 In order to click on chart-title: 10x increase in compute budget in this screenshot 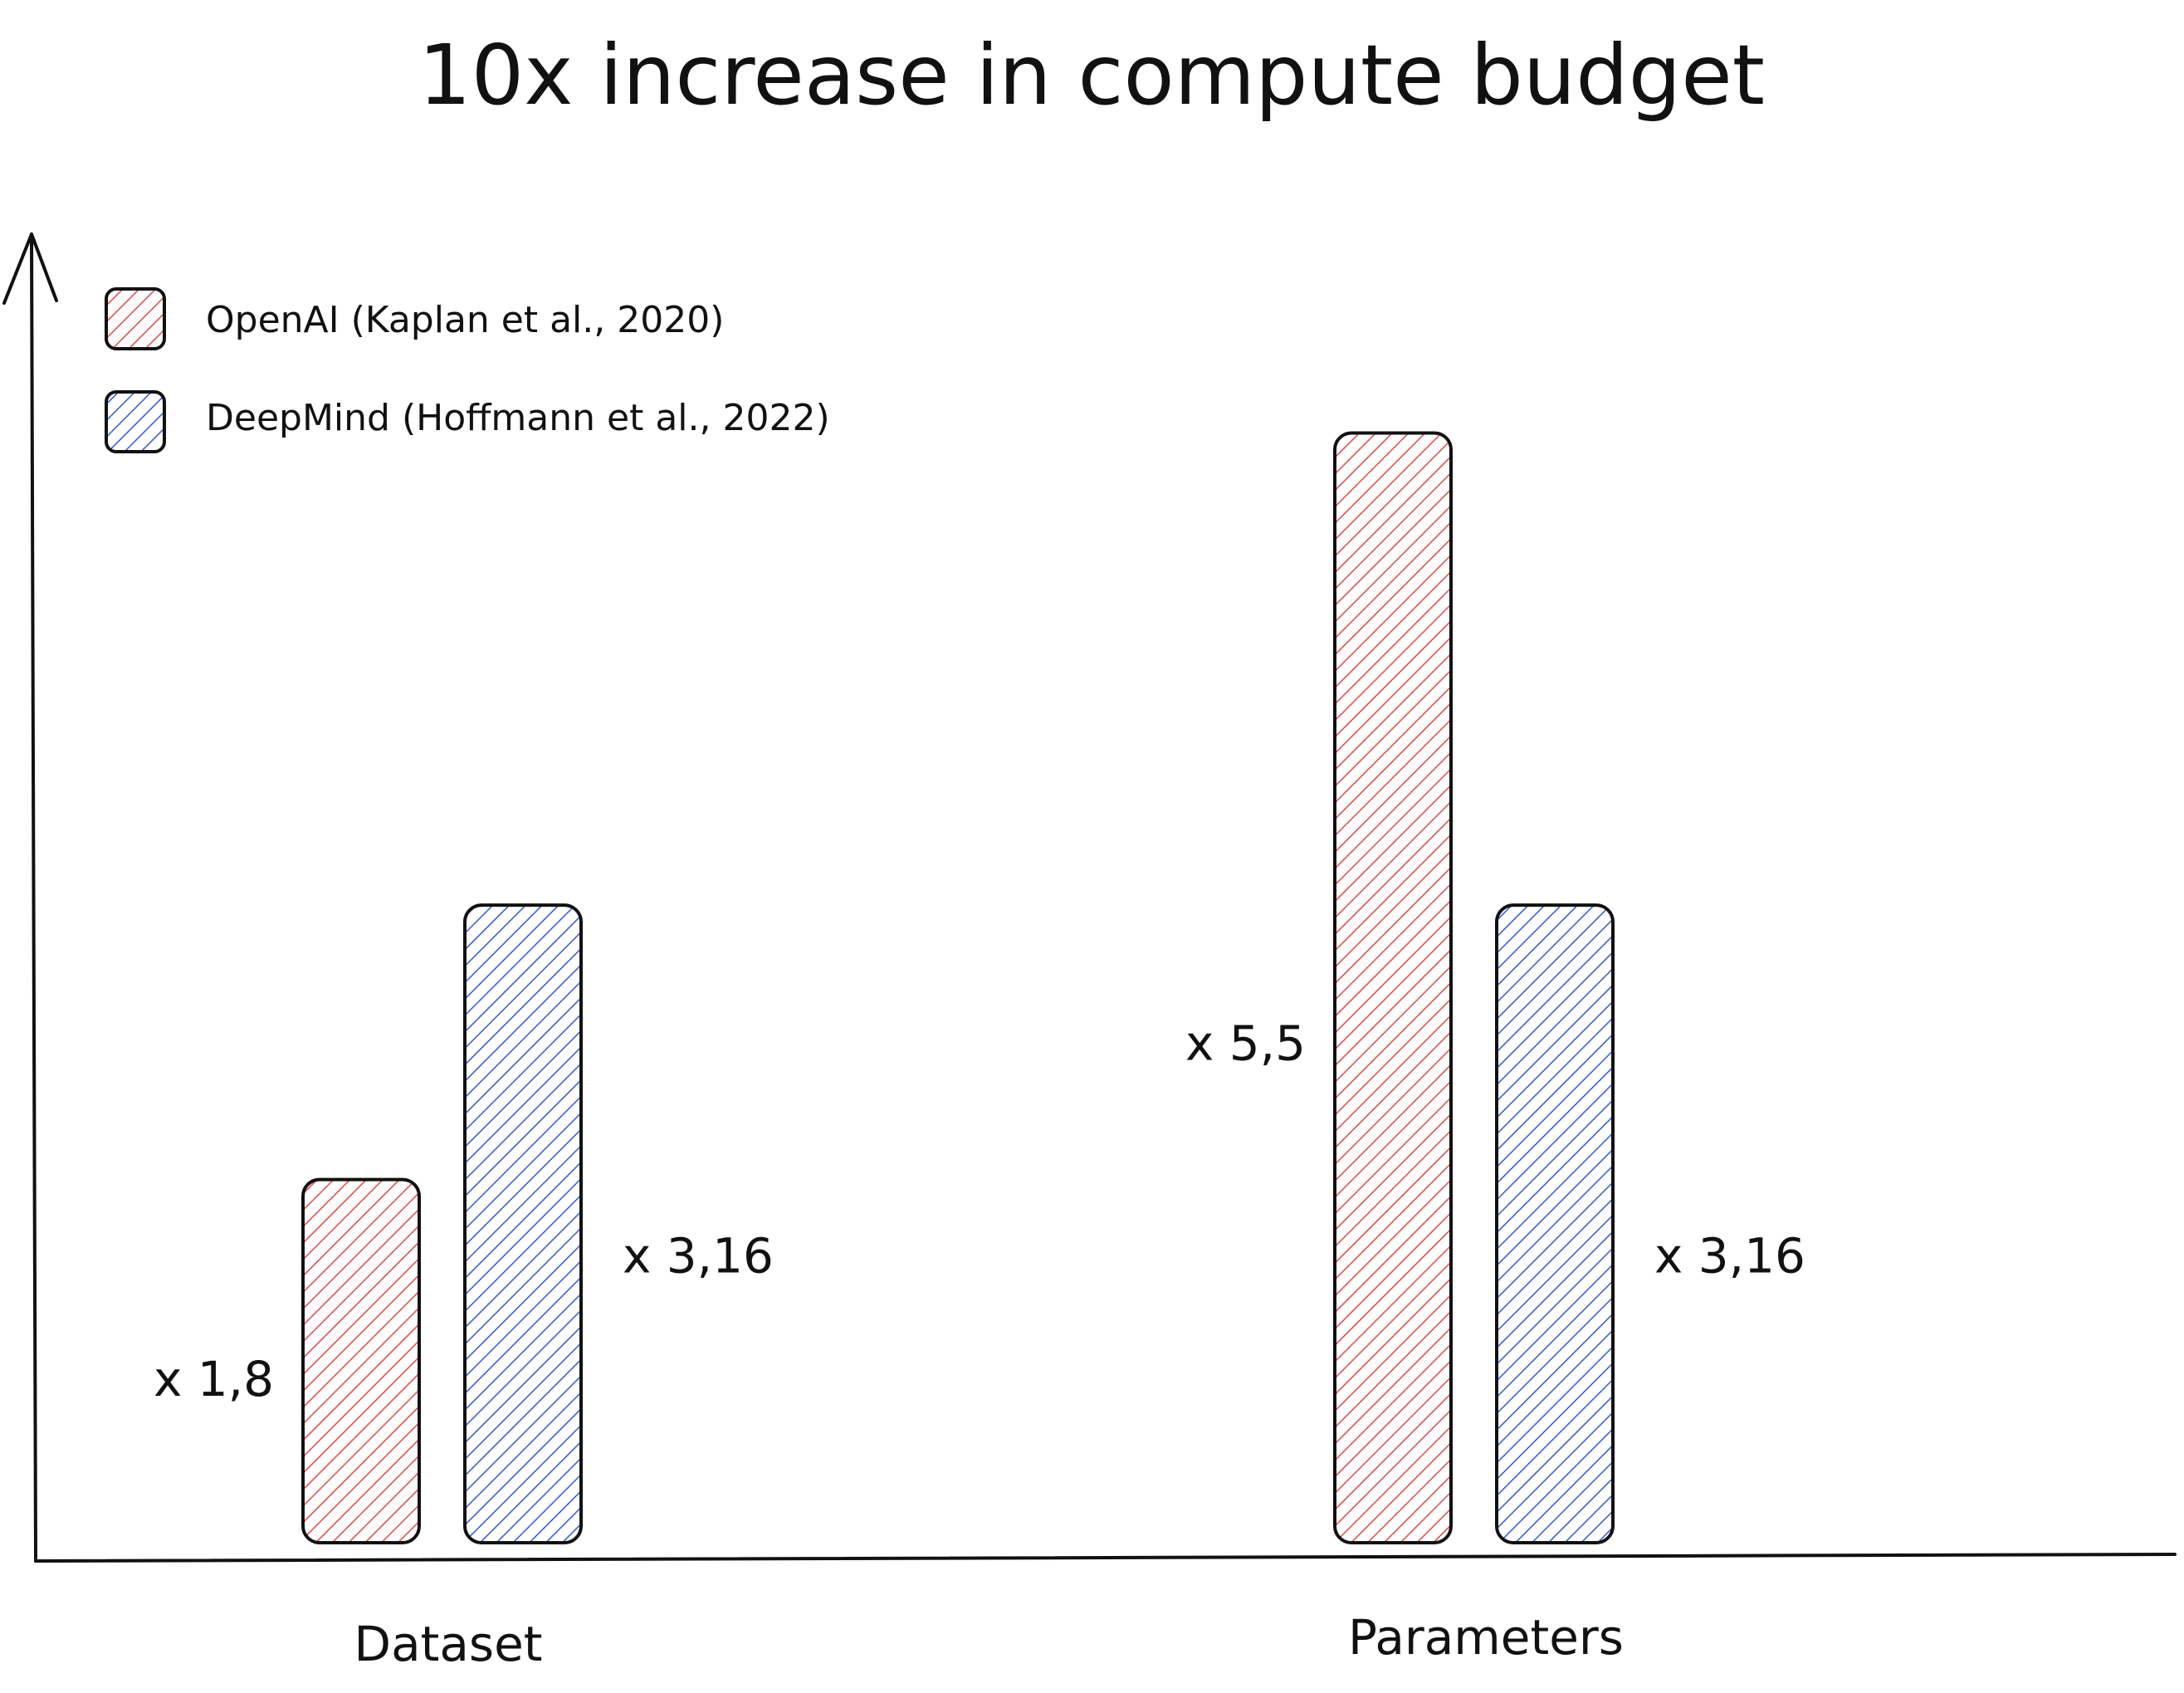, I will do `click(1091, 75)`.